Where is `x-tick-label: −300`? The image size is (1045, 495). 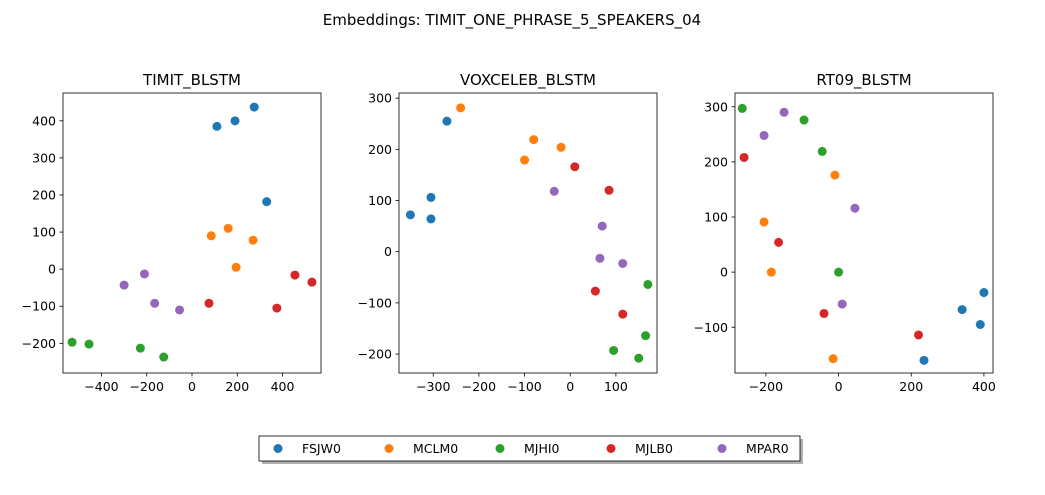 x-tick-label: −300 is located at coordinates (433, 386).